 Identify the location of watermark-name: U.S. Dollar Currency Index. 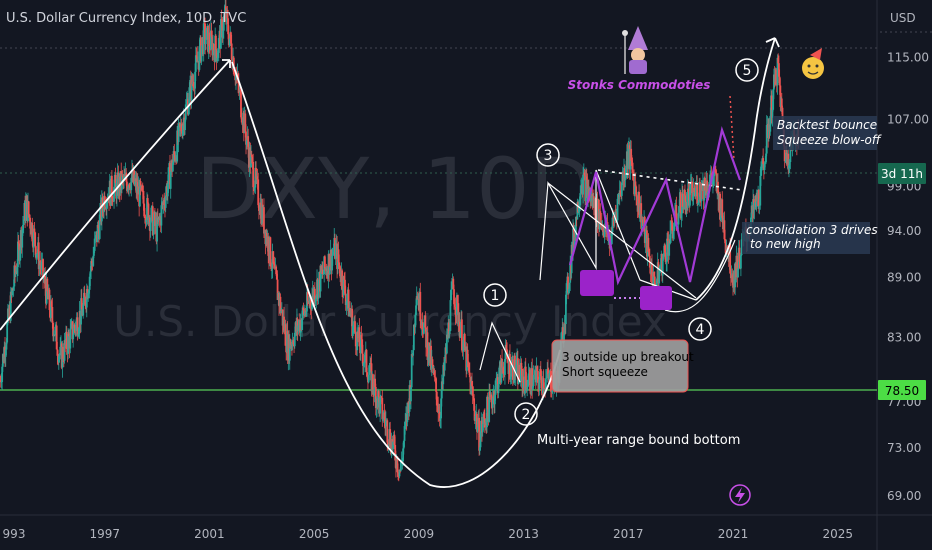
(389, 321).